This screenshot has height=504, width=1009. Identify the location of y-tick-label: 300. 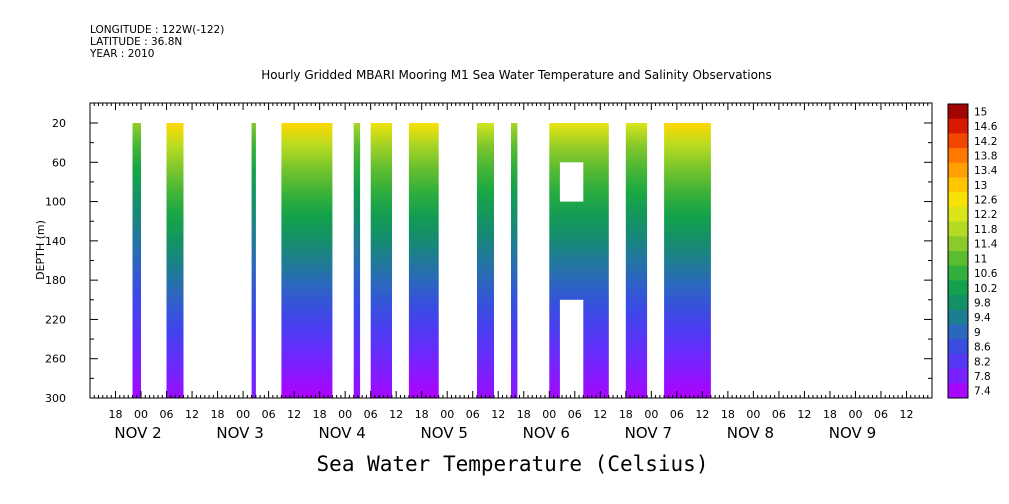
(55, 398).